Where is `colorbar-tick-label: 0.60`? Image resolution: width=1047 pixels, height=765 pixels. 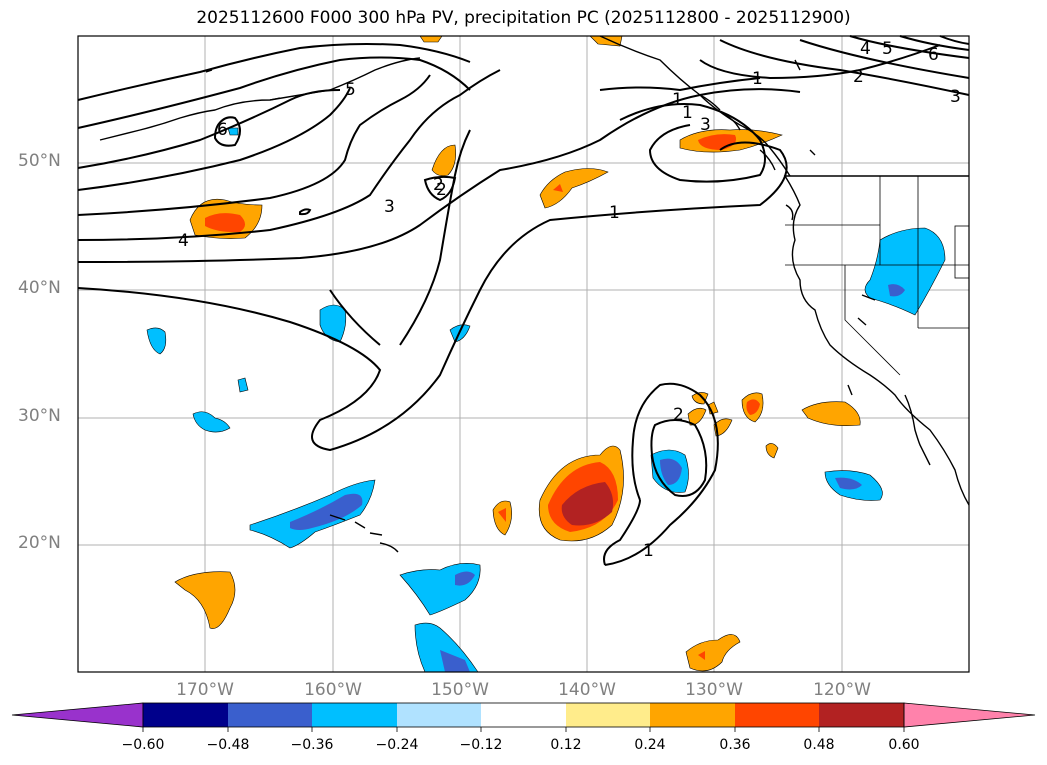 colorbar-tick-label: 0.60 is located at coordinates (904, 745).